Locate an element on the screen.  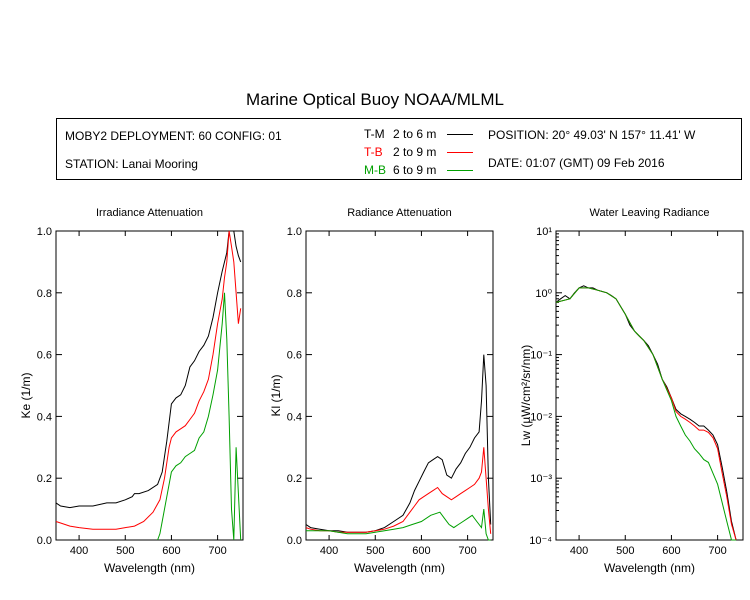
y-tick-label: 10⁻¹ is located at coordinates (541, 356).